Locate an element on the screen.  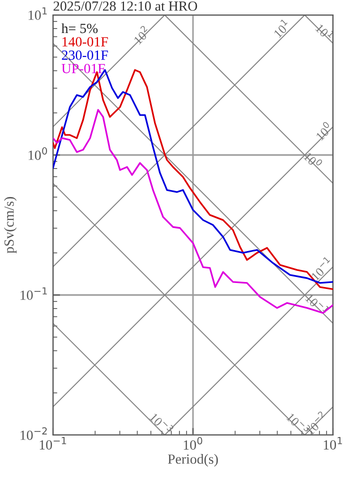
text: UP-01F is located at coordinates (83, 69).